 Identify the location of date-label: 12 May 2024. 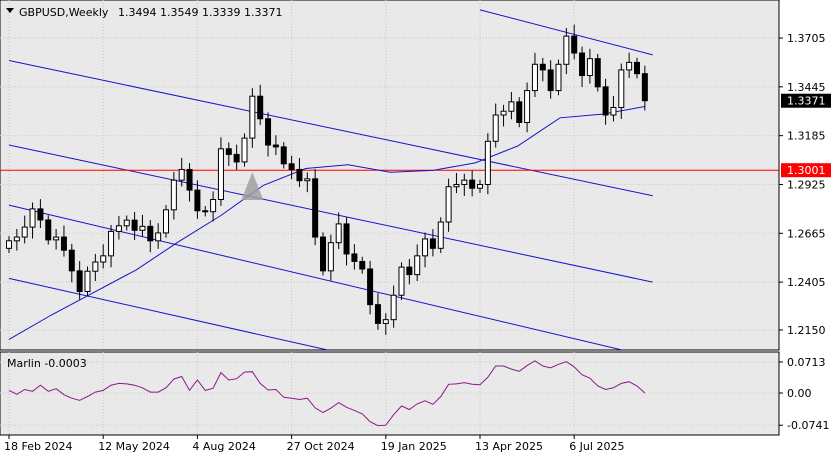
(134, 446).